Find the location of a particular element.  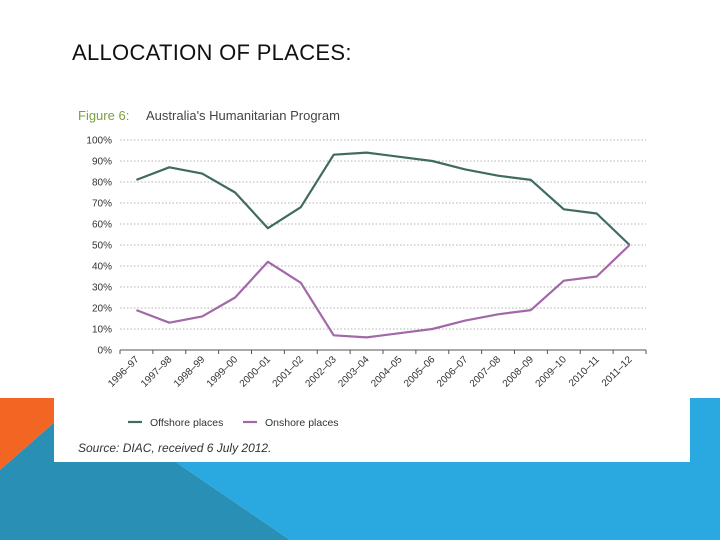

figure-title: Australia's Humanitarian Program is located at coordinates (243, 115).